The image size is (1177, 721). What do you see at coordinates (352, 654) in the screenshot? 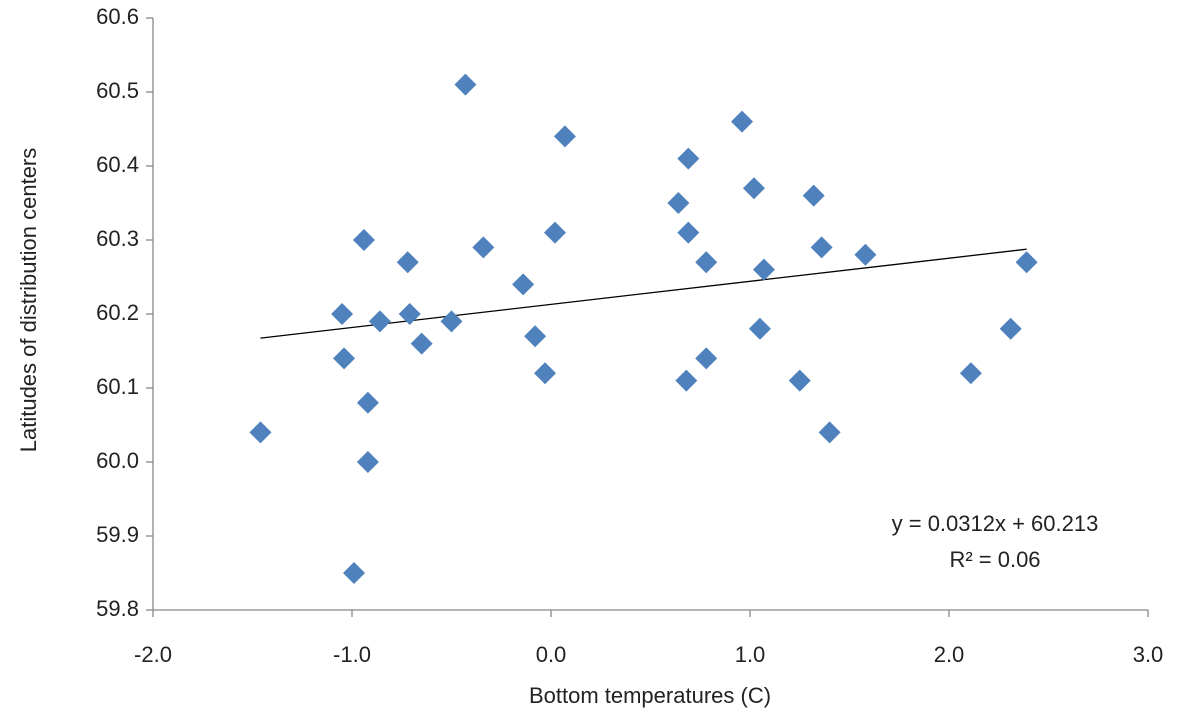
I see `x-tick-label: -1.0` at bounding box center [352, 654].